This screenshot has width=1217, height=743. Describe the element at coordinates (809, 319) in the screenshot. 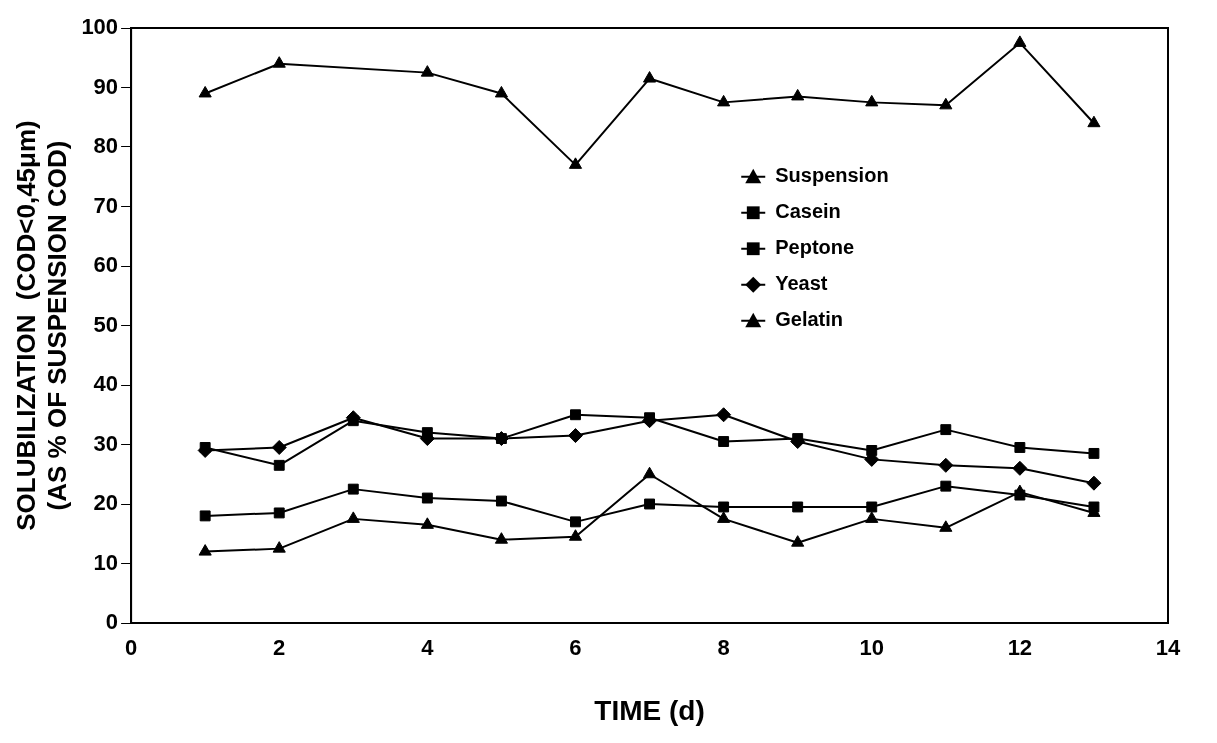

I see `legend-label: Gelatin` at that location.